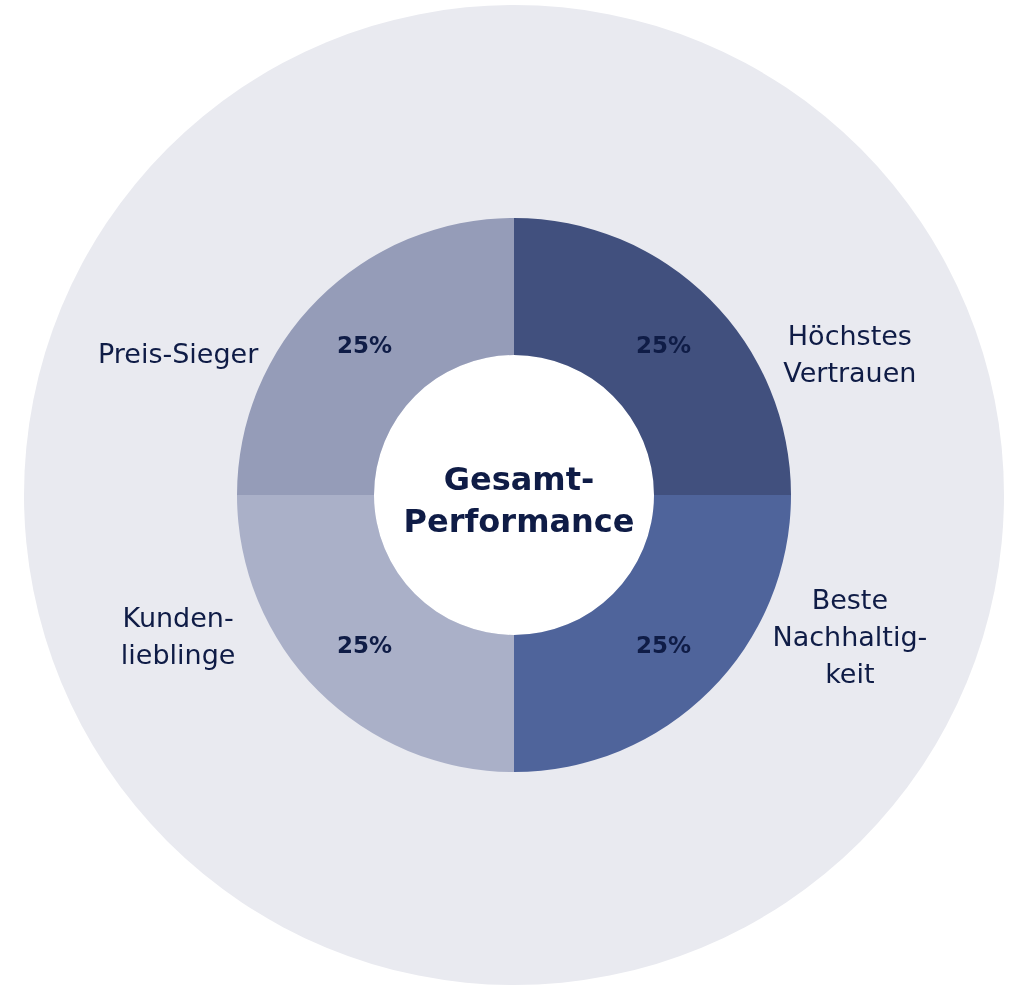  I want to click on slice-label: Beste Nachhaltig- keit, so click(850, 636).